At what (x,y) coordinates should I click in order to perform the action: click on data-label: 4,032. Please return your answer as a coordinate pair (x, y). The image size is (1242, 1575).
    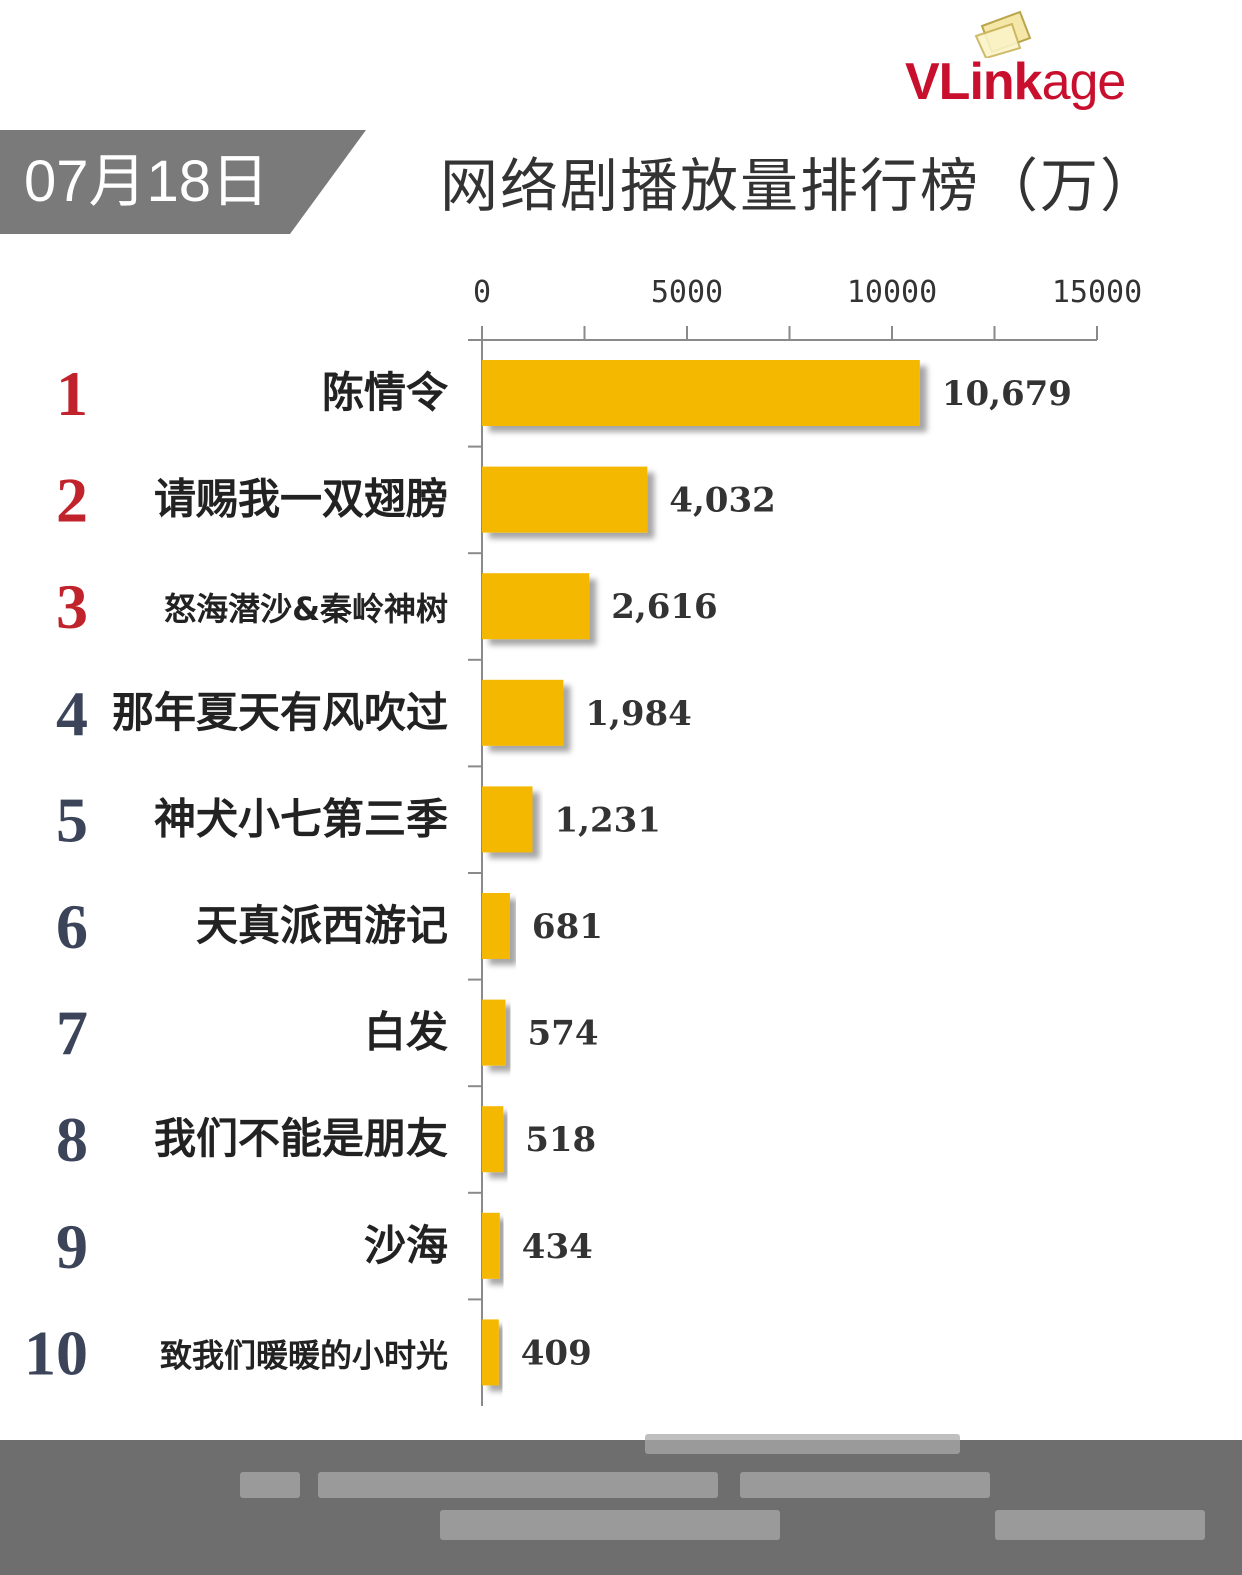
    Looking at the image, I should click on (722, 501).